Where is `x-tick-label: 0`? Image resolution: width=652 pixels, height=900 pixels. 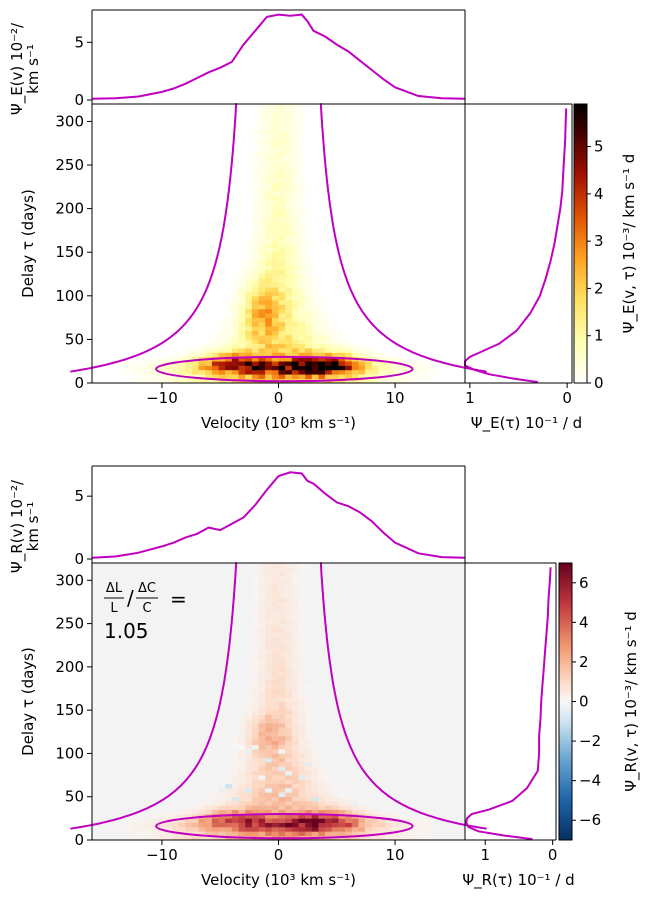 x-tick-label: 0 is located at coordinates (279, 855).